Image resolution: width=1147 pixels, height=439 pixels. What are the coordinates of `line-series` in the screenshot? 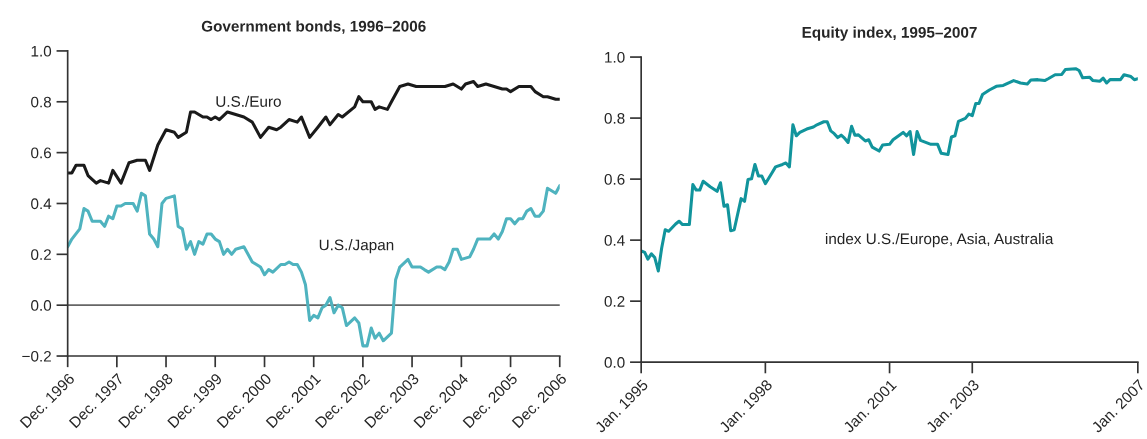 It's located at (313, 132).